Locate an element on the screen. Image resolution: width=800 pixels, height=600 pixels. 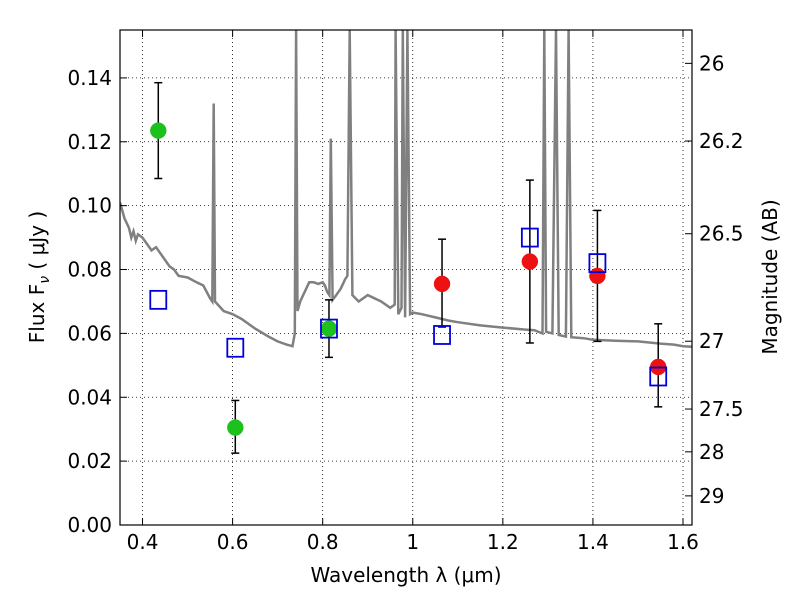
x-tick-label: 1.4 is located at coordinates (593, 542).